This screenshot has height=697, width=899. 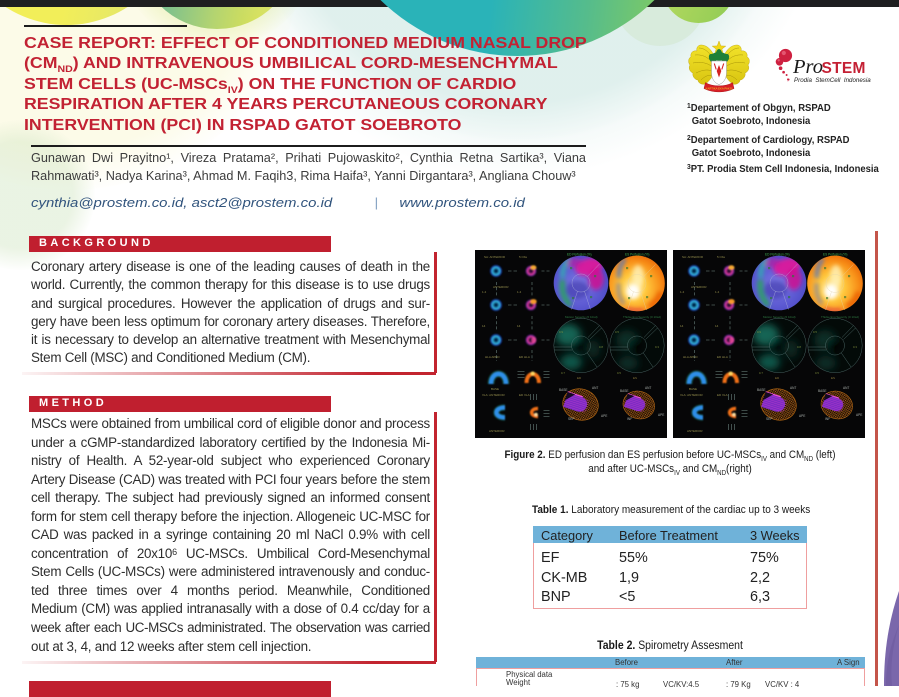 I want to click on svg-text: Prodia StemCell Indonesia, so click(x=832, y=80).